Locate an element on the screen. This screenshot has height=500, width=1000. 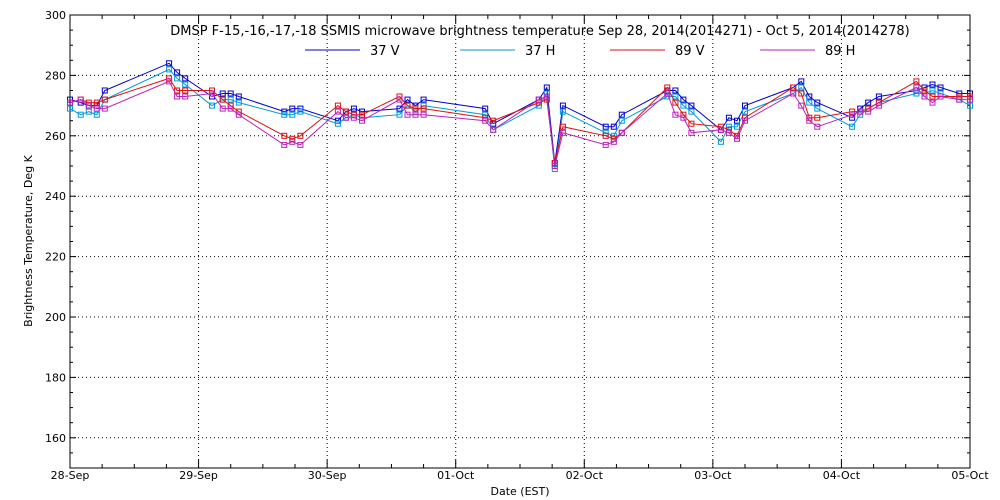
x-tick-label: 02-Oct is located at coordinates (585, 475).